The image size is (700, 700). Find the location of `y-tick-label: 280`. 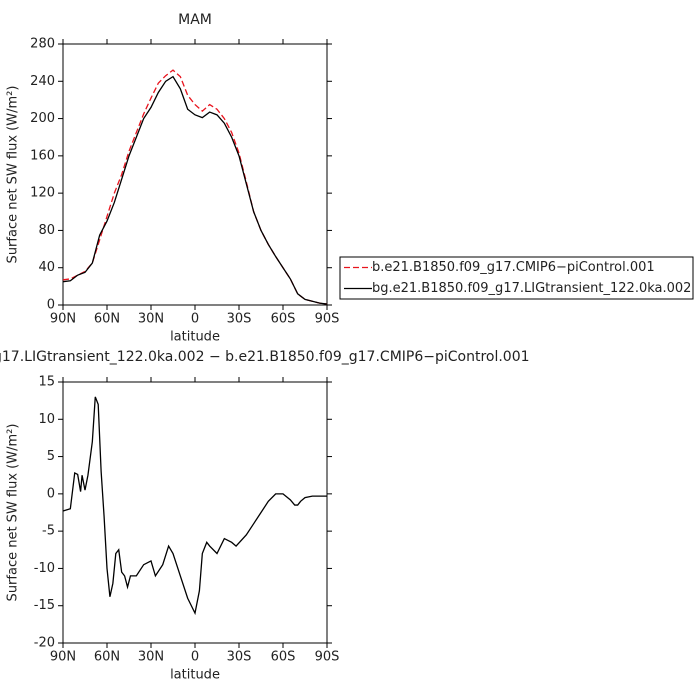

y-tick-label: 280 is located at coordinates (42, 44).